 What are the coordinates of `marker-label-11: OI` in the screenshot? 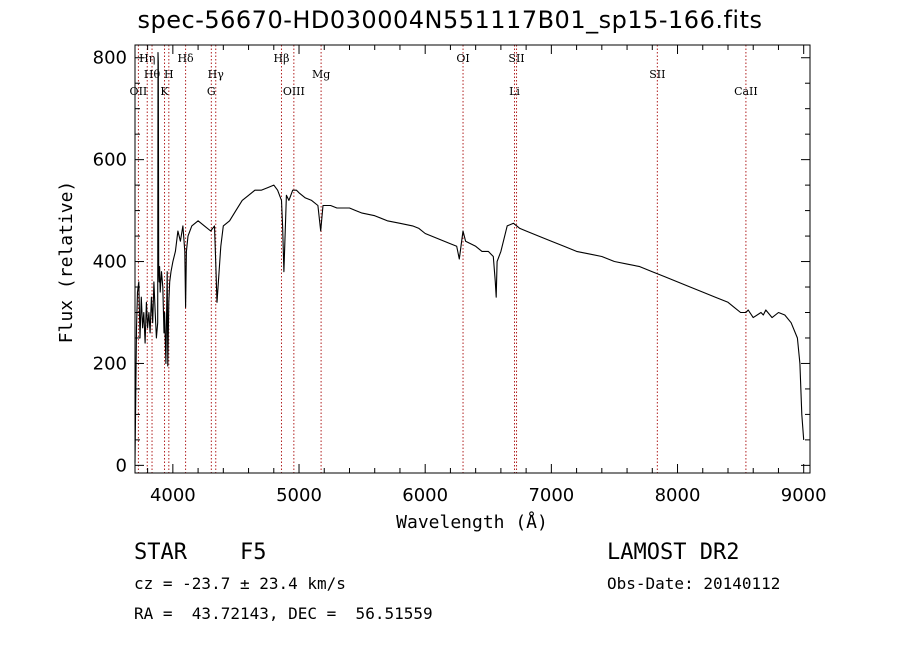 It's located at (462, 58).